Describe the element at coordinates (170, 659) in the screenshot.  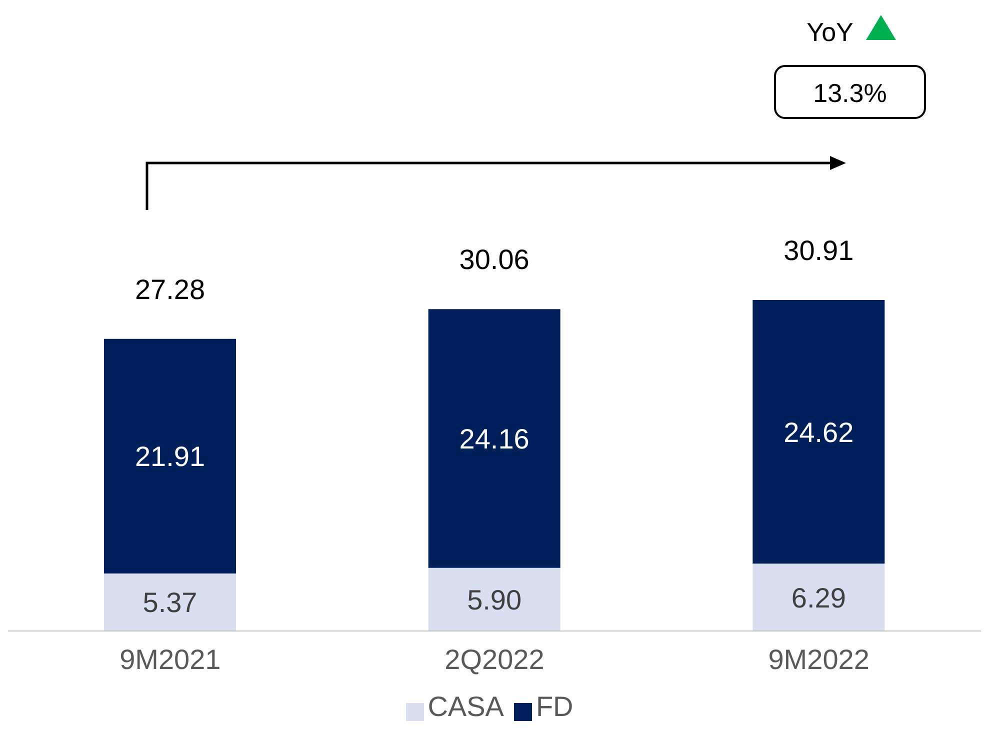
I see `x-tick-label: 9M2021` at that location.